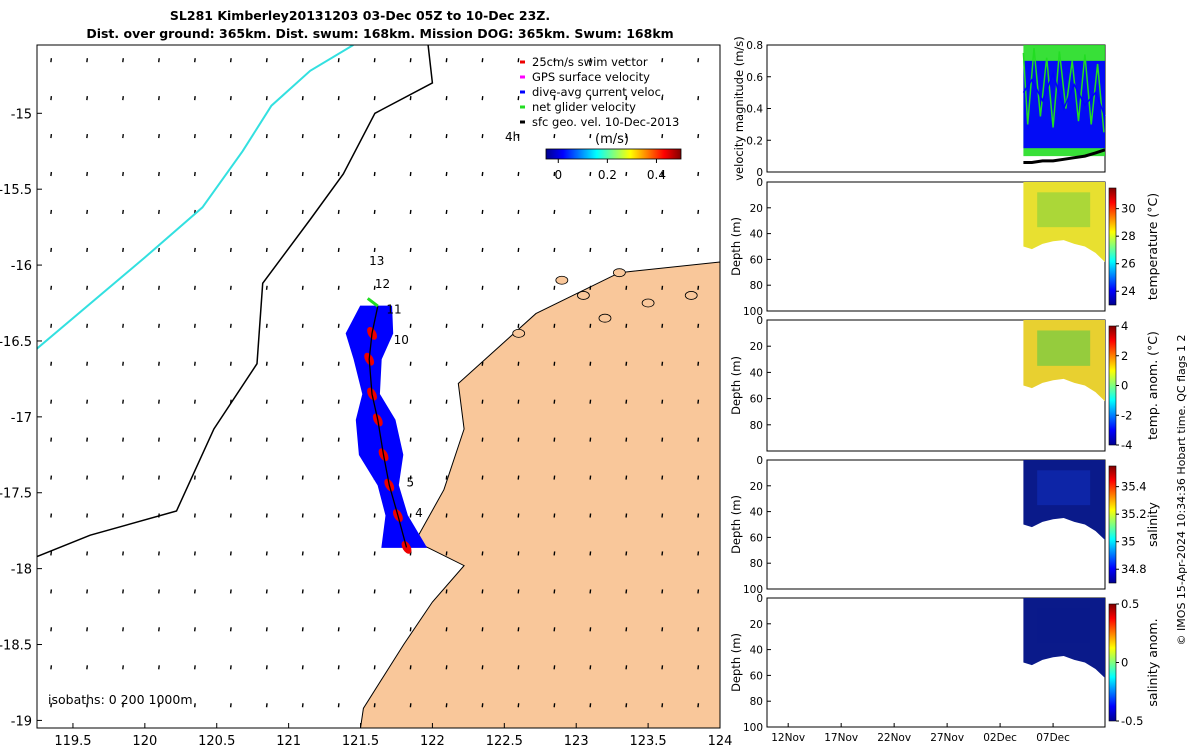 This screenshot has width=1200, height=750. I want to click on map-x-tick-label: 119.5, so click(72, 741).